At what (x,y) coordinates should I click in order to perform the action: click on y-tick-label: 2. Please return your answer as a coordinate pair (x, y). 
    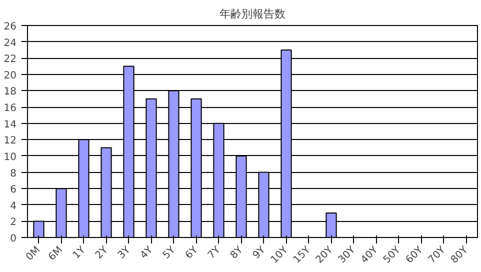
    Looking at the image, I should click on (13, 222).